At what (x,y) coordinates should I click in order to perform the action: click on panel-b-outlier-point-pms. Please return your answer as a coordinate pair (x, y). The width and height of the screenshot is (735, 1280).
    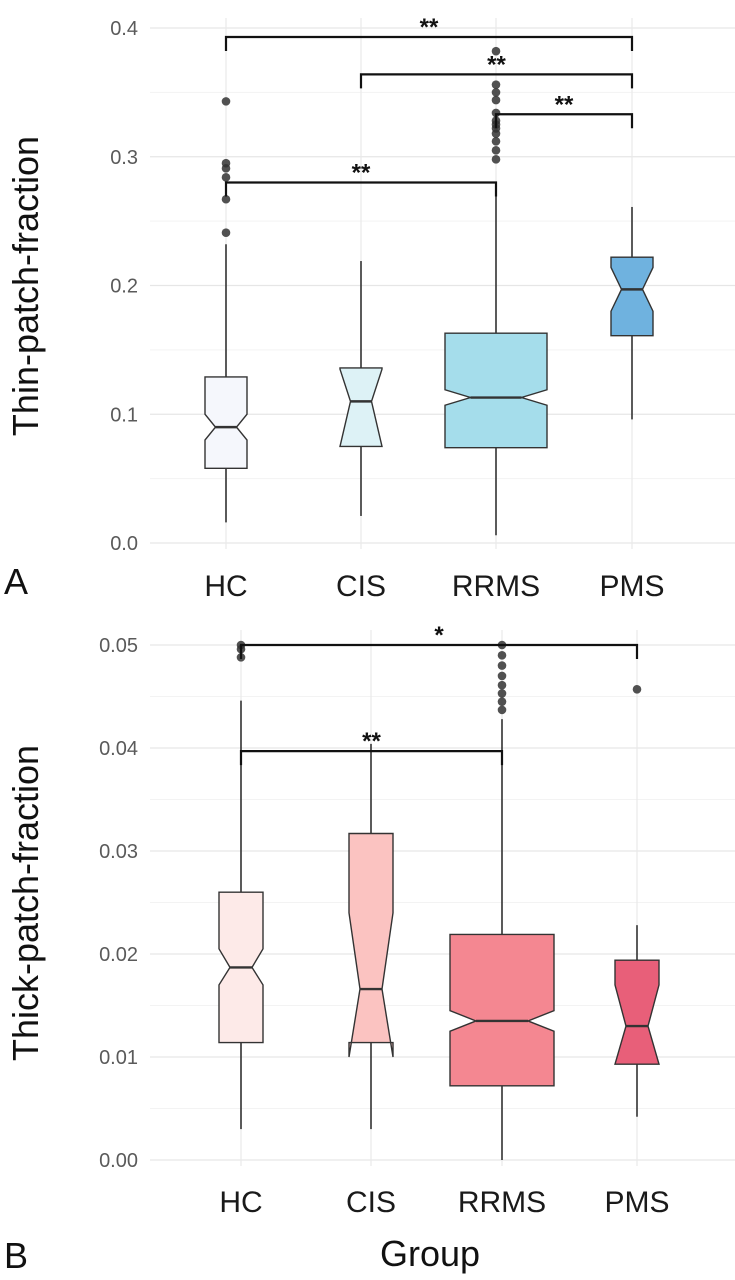
    Looking at the image, I should click on (637, 689).